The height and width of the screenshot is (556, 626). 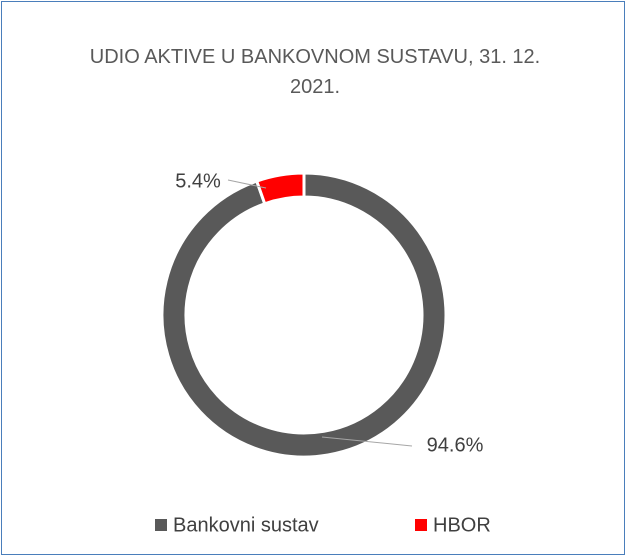 I want to click on donut-segment, so click(x=280, y=188).